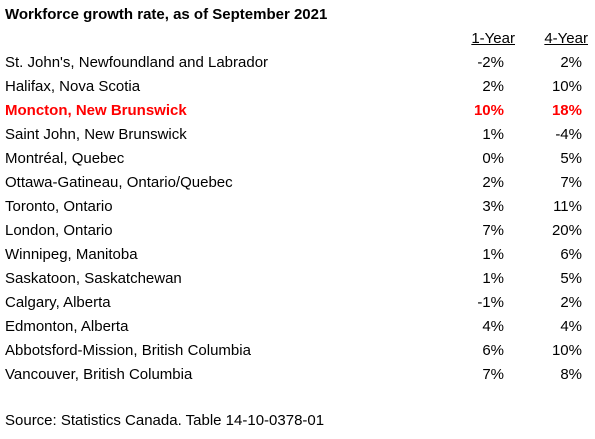 The width and height of the screenshot is (595, 439). I want to click on city-name: Montréal, Quebec, so click(65, 158).